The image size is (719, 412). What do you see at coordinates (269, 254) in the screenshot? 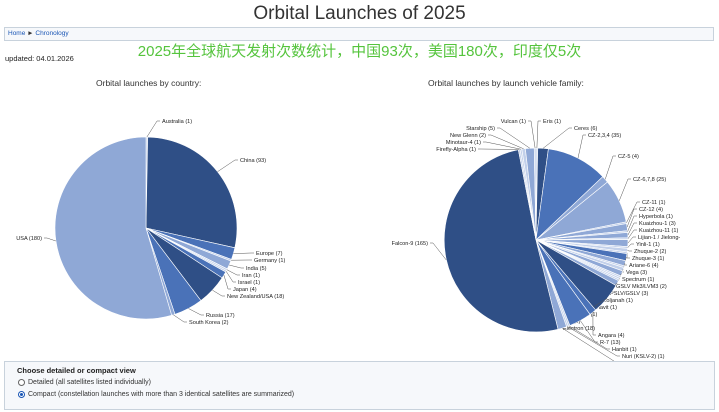
I see `slice-label-europe-7: Europe (7)` at bounding box center [269, 254].